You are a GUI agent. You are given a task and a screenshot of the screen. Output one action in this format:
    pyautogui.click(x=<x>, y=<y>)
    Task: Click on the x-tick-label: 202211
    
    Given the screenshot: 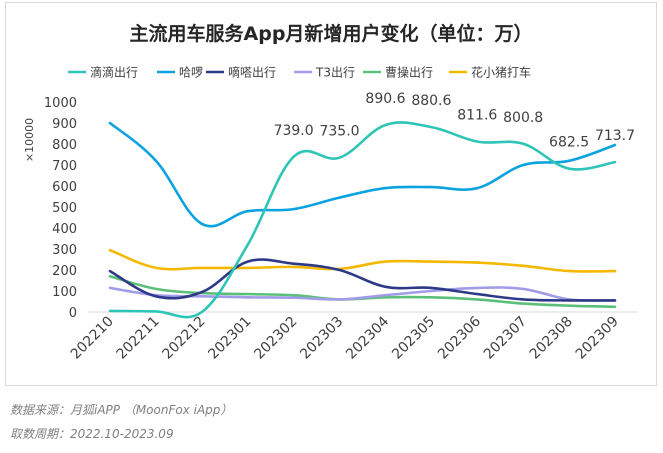 What is the action you would take?
    pyautogui.click(x=138, y=338)
    